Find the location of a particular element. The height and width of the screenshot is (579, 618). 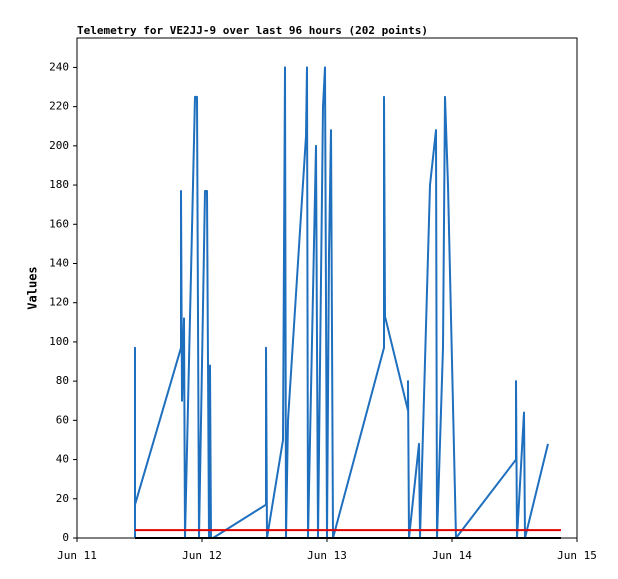

y-tick-label: 80 is located at coordinates (62, 380).